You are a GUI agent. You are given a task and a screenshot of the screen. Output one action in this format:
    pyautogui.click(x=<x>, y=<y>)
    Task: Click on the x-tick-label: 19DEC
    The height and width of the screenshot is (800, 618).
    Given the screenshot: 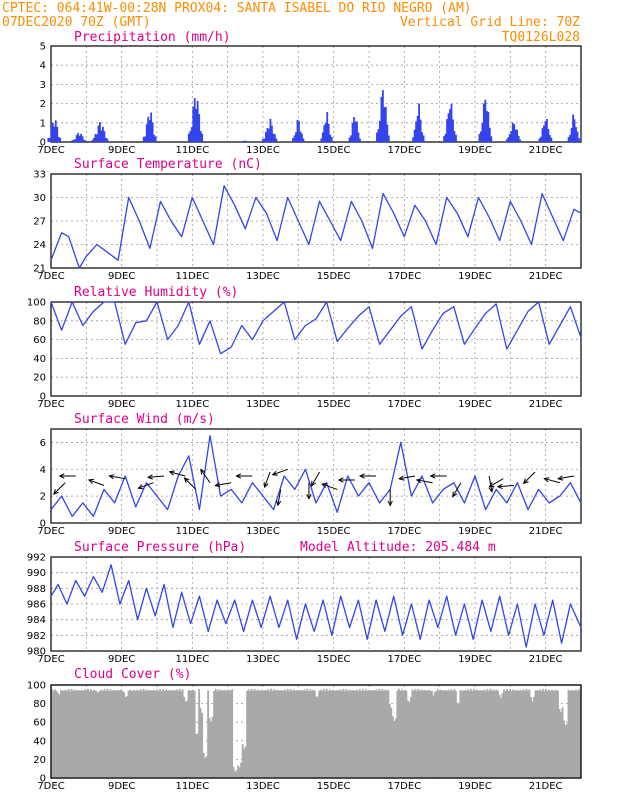 What is the action you would take?
    pyautogui.click(x=475, y=786)
    